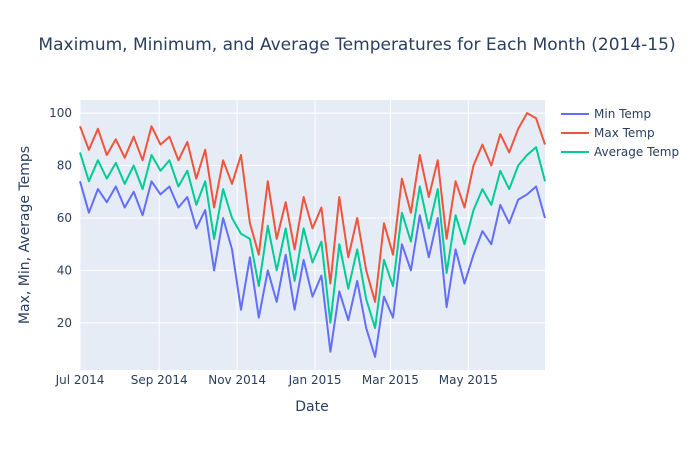  Describe the element at coordinates (64, 166) in the screenshot. I see `y-tick-label: 80` at that location.